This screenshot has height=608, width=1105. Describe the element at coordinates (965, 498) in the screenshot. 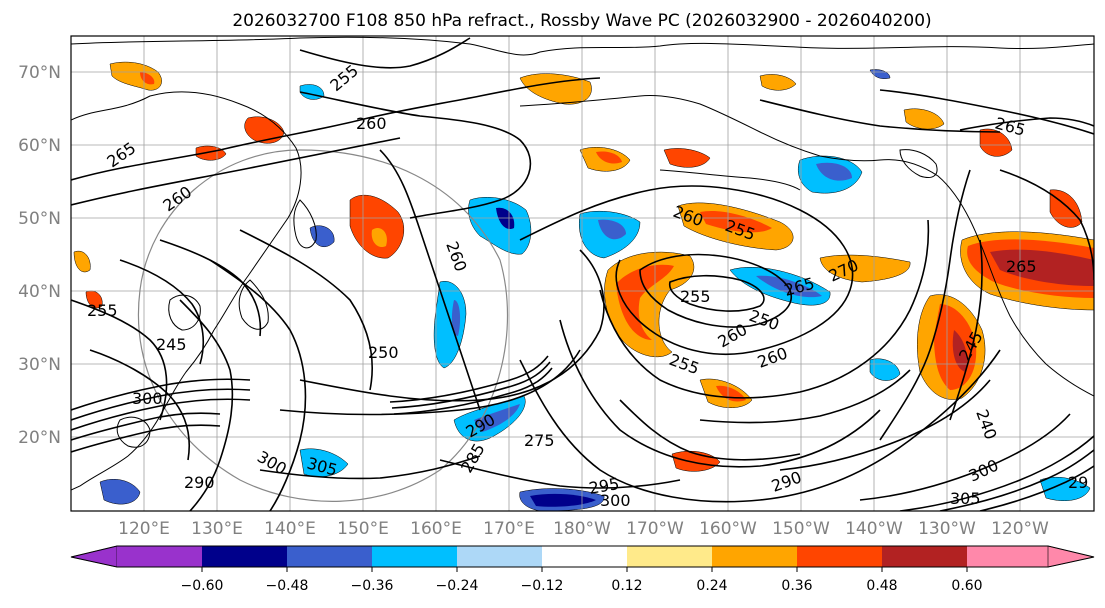

I see `contour-label: 305` at that location.